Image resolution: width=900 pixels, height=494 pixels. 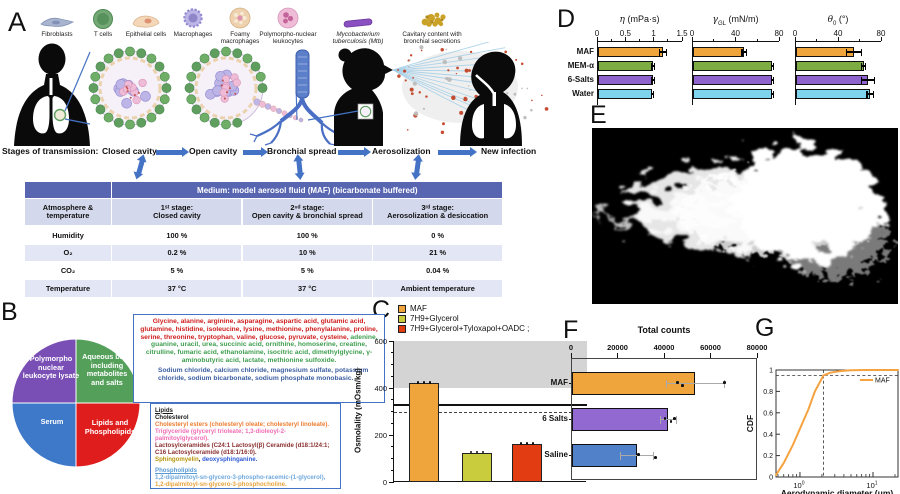 I want to click on bar-Water, so click(x=625, y=94).